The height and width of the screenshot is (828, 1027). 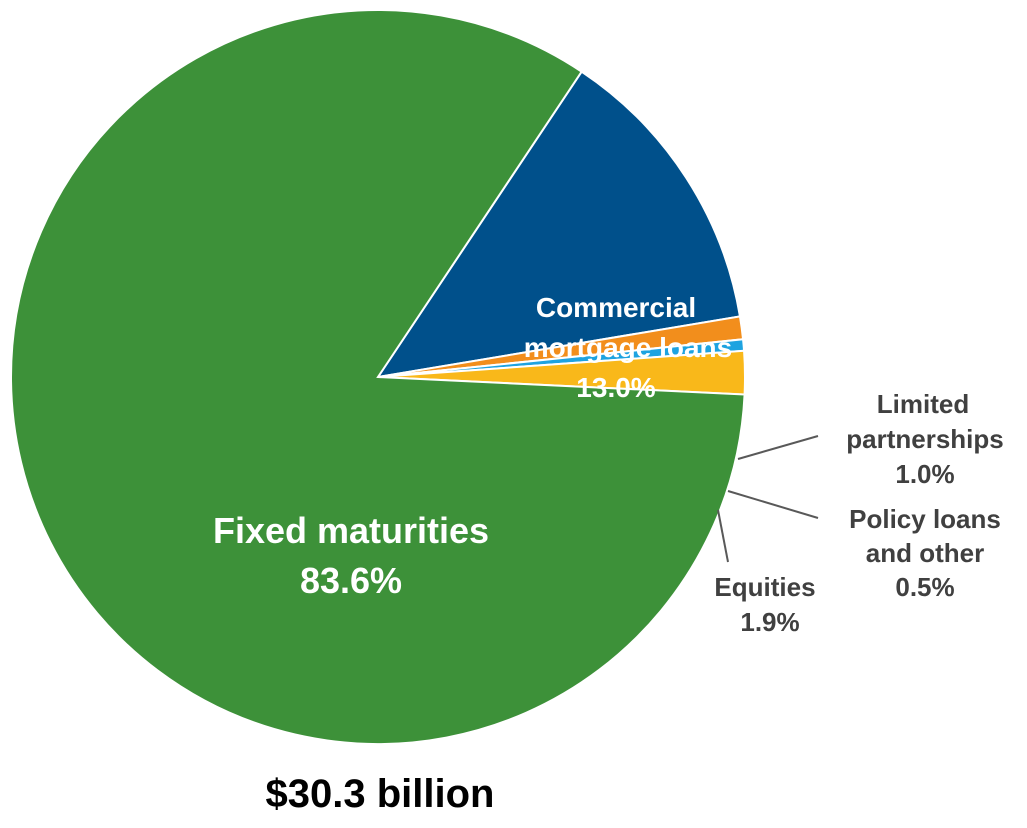 I want to click on label-policy-line2: and other, so click(x=925, y=553).